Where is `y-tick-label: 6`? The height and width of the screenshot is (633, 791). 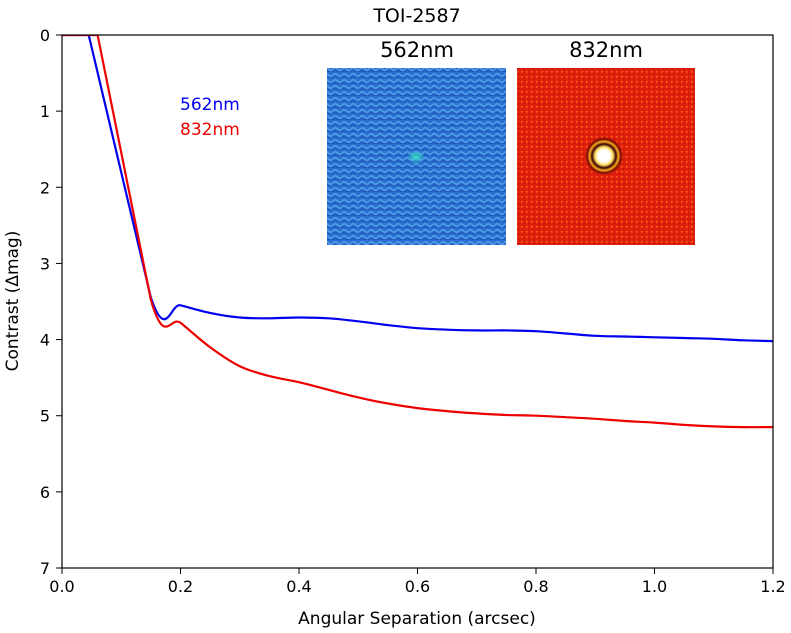 y-tick-label: 6 is located at coordinates (45, 492).